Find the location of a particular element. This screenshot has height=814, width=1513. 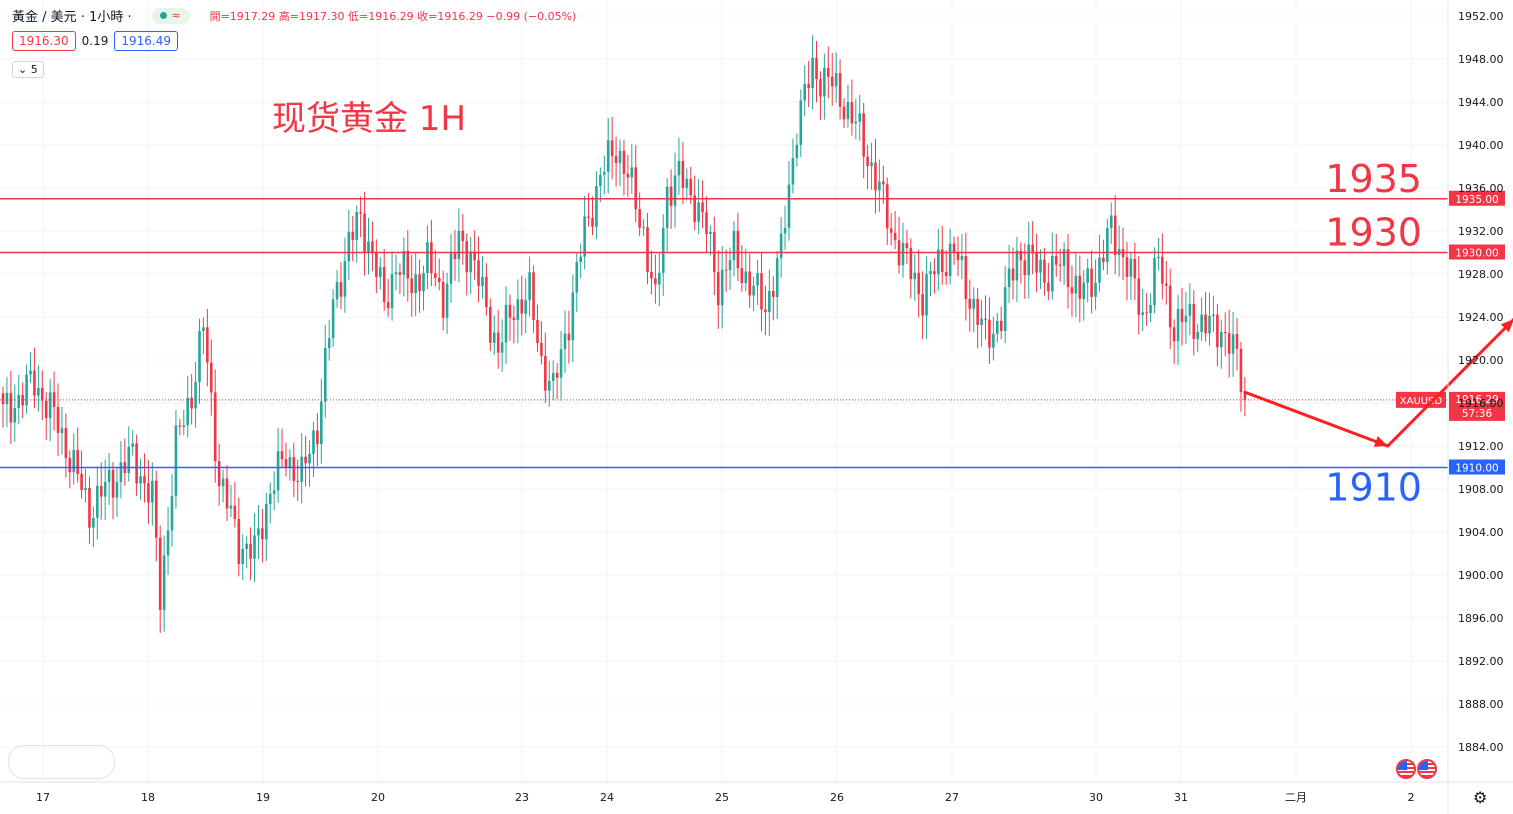

quote-panel: 1916.30 0.19 1916.49 is located at coordinates (95, 41).